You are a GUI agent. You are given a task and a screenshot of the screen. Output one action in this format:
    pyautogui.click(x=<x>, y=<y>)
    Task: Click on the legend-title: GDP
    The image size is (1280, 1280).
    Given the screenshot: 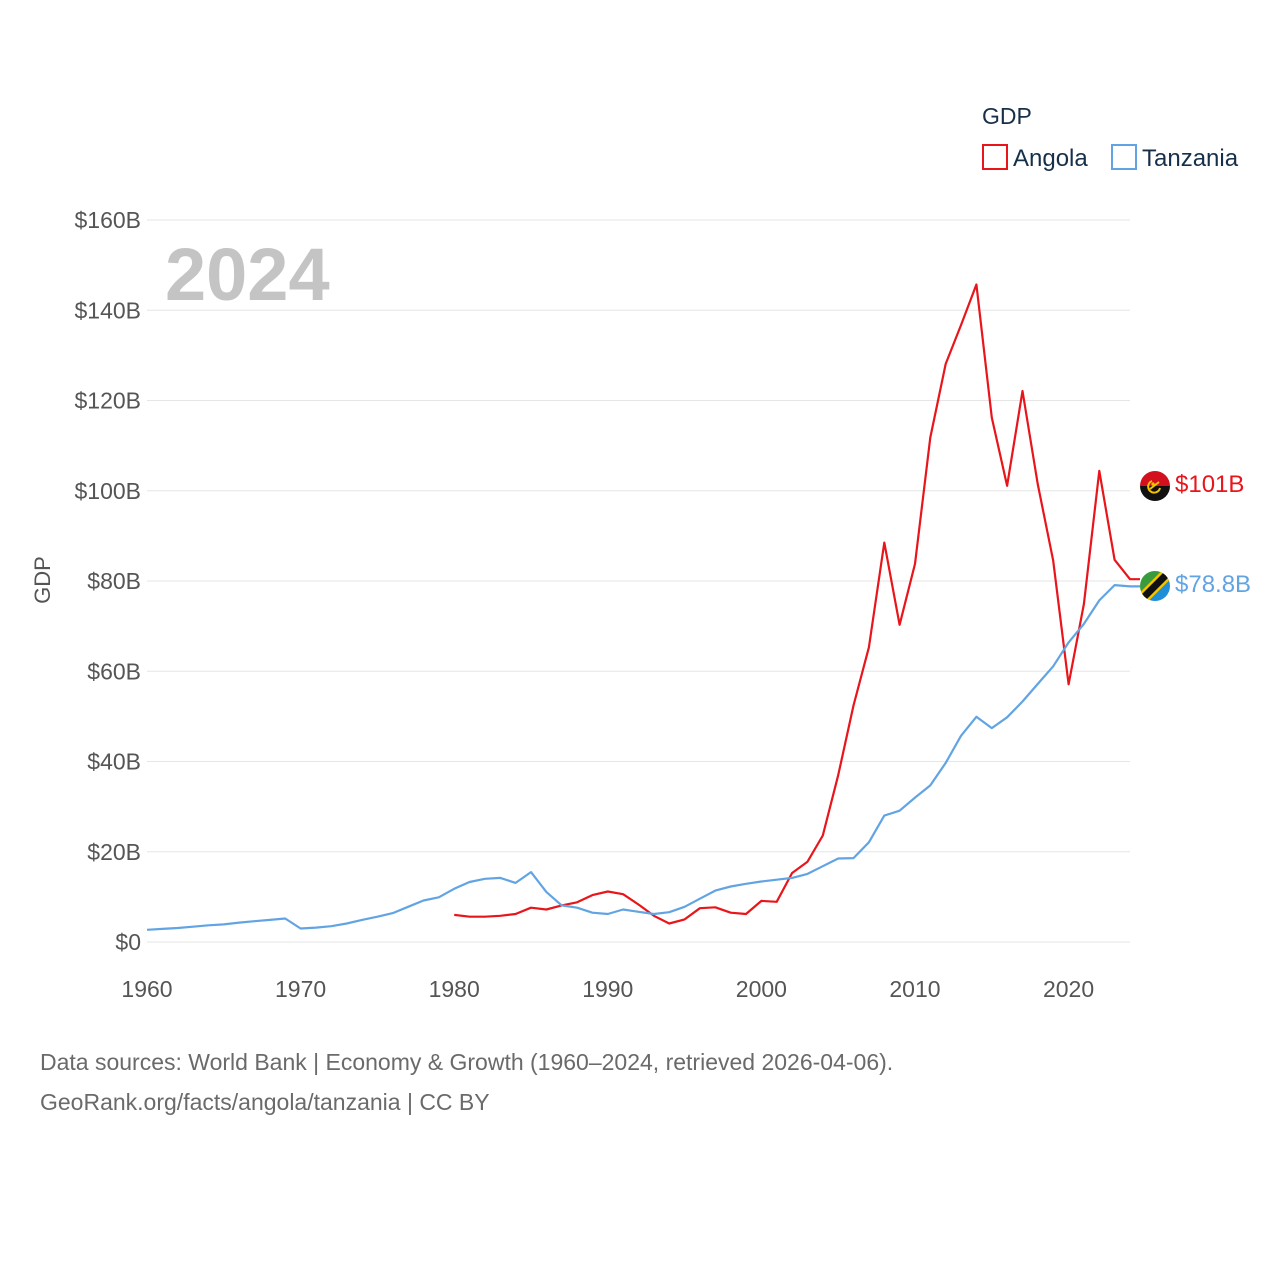 What is the action you would take?
    pyautogui.click(x=1007, y=116)
    